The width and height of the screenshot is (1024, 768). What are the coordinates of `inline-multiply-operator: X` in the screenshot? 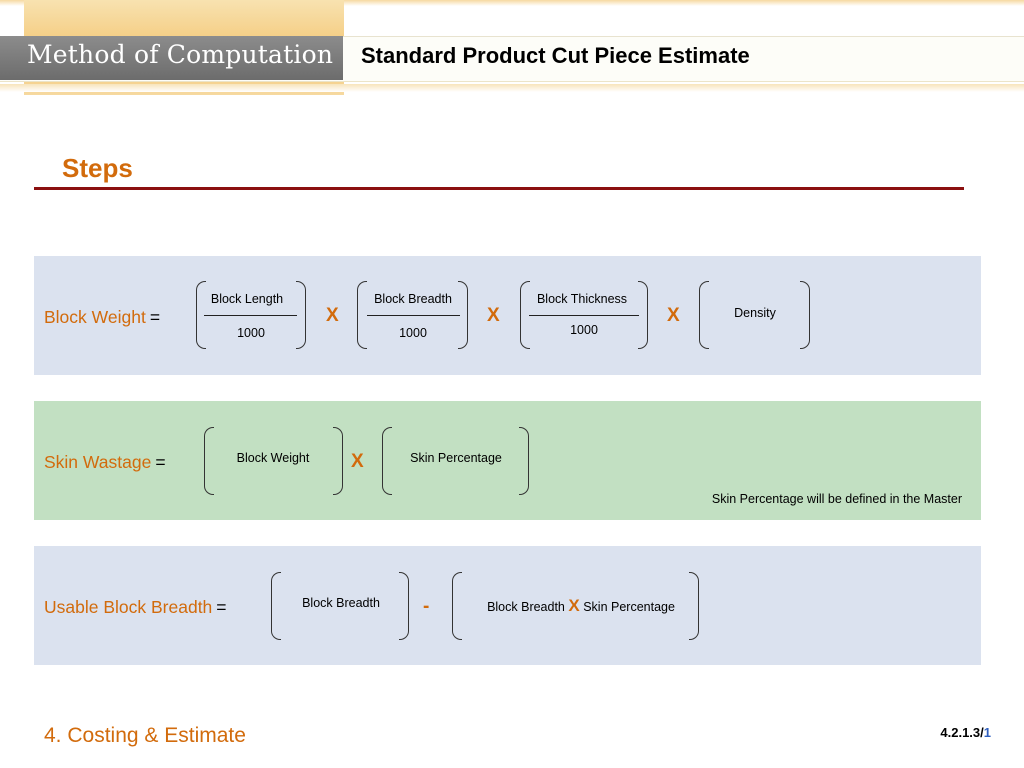 It's located at (574, 605).